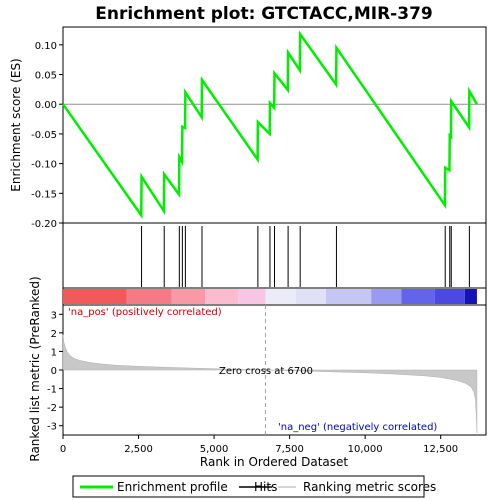 The height and width of the screenshot is (500, 500). I want to click on heatmap-segments, so click(270, 296).